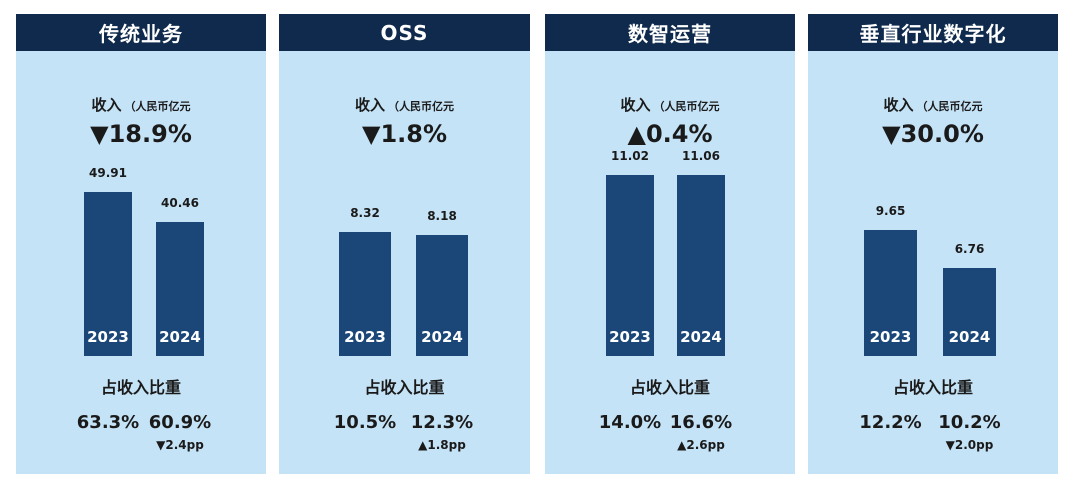  I want to click on revenue-change: ▼18.9%, so click(141, 134).